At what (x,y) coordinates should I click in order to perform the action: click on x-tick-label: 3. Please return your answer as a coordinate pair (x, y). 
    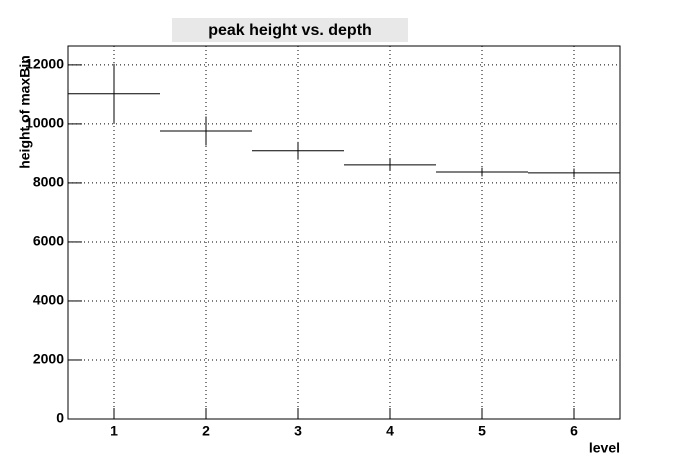
    Looking at the image, I should click on (298, 431).